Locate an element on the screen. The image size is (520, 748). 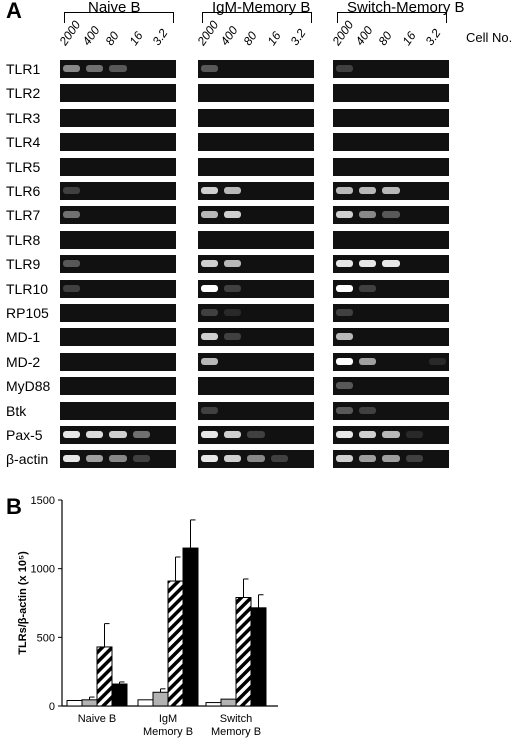
panel-a-letter: A is located at coordinates (14, 11).